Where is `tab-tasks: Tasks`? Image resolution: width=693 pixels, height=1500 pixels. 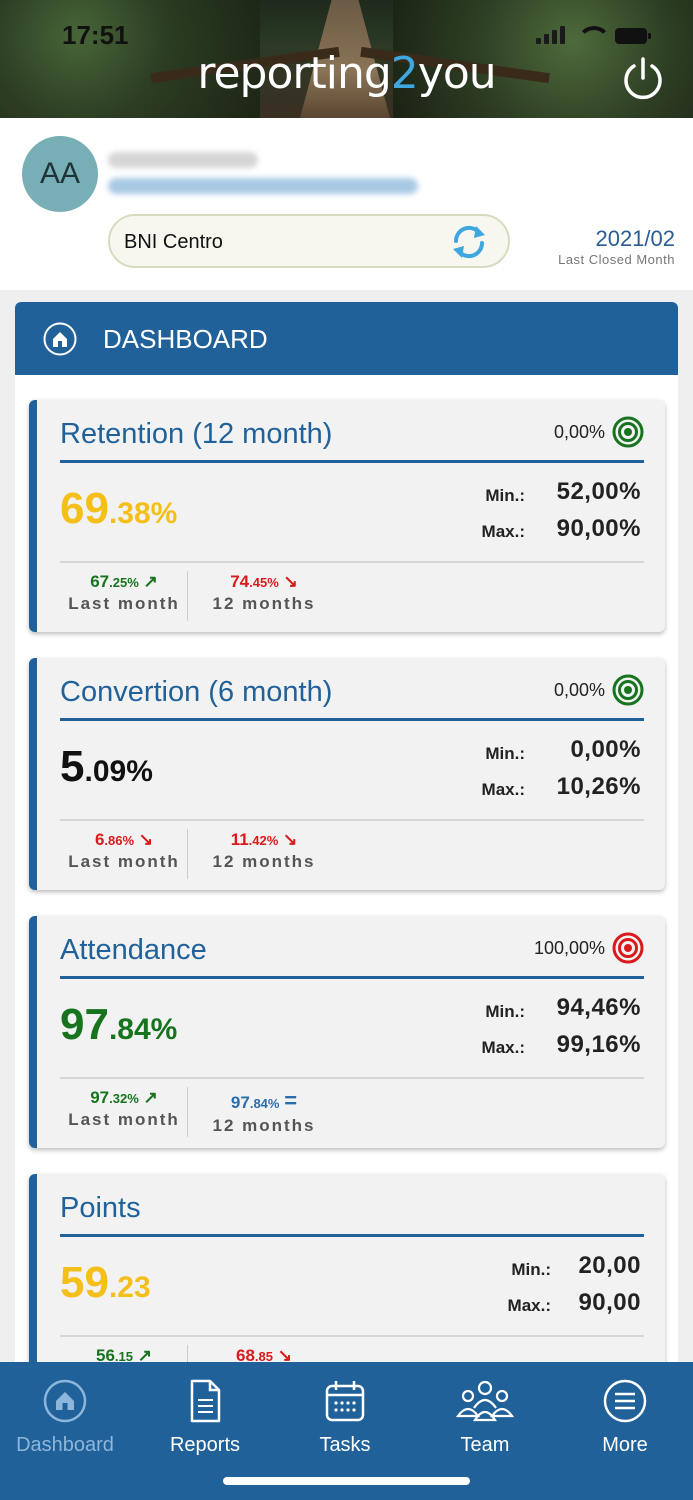
tab-tasks: Tasks is located at coordinates (345, 1417).